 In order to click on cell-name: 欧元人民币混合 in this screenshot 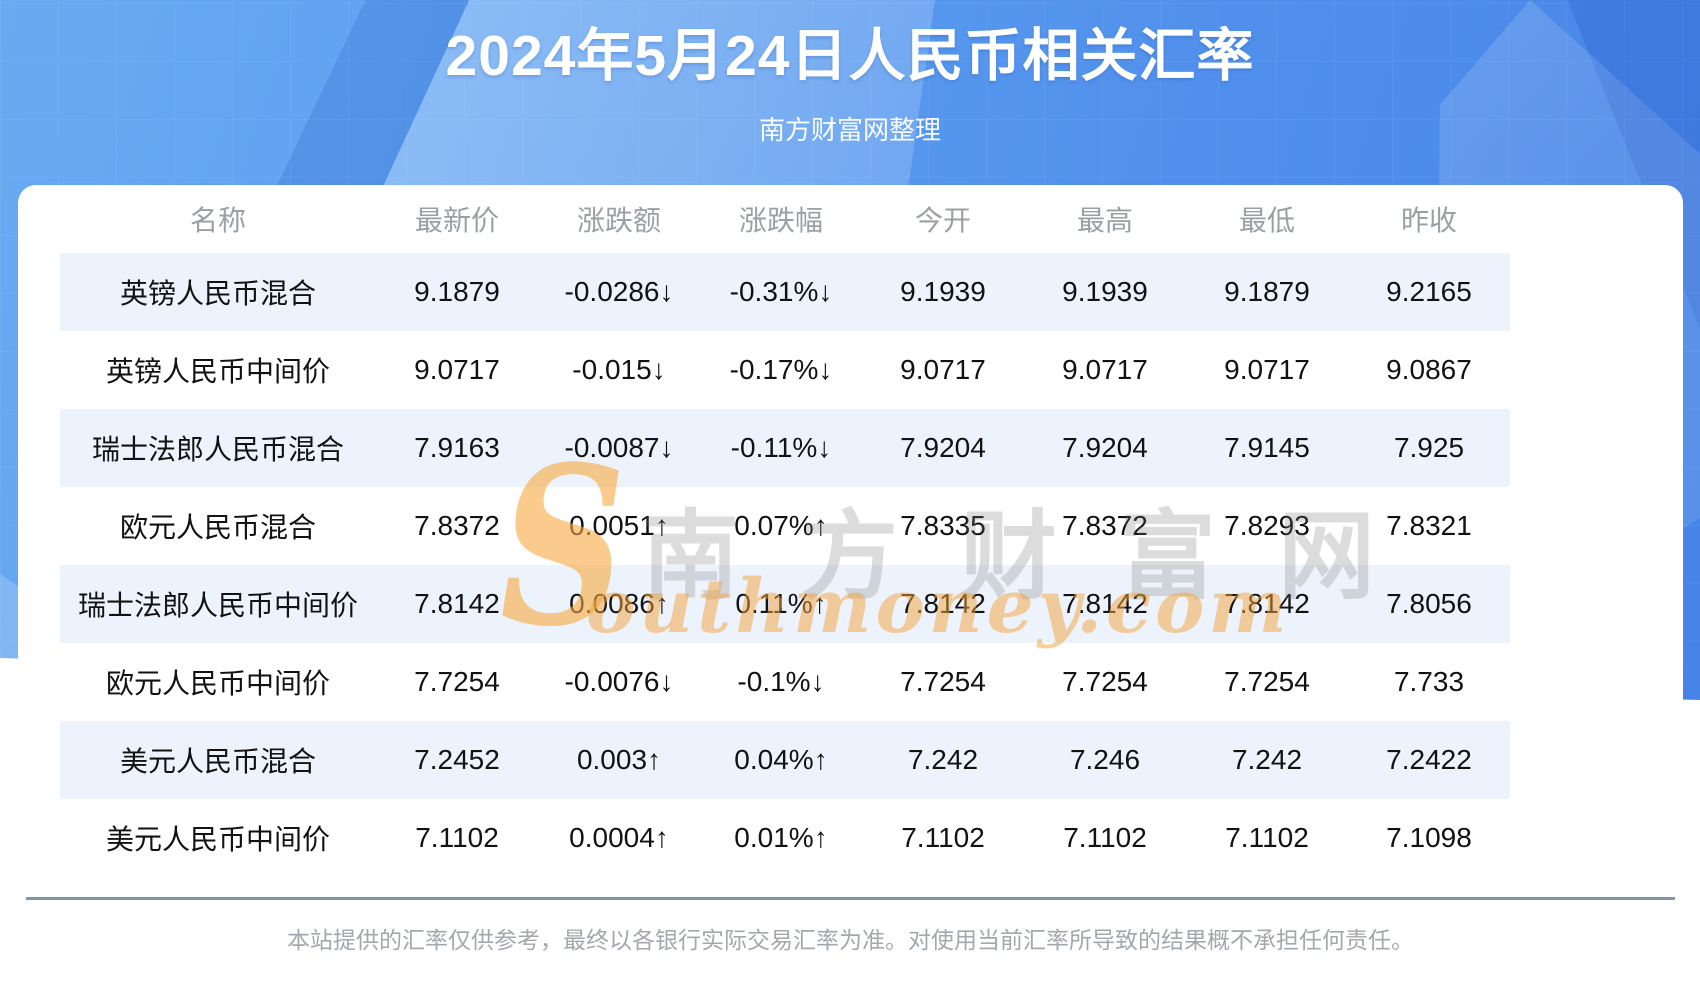, I will do `click(217, 527)`.